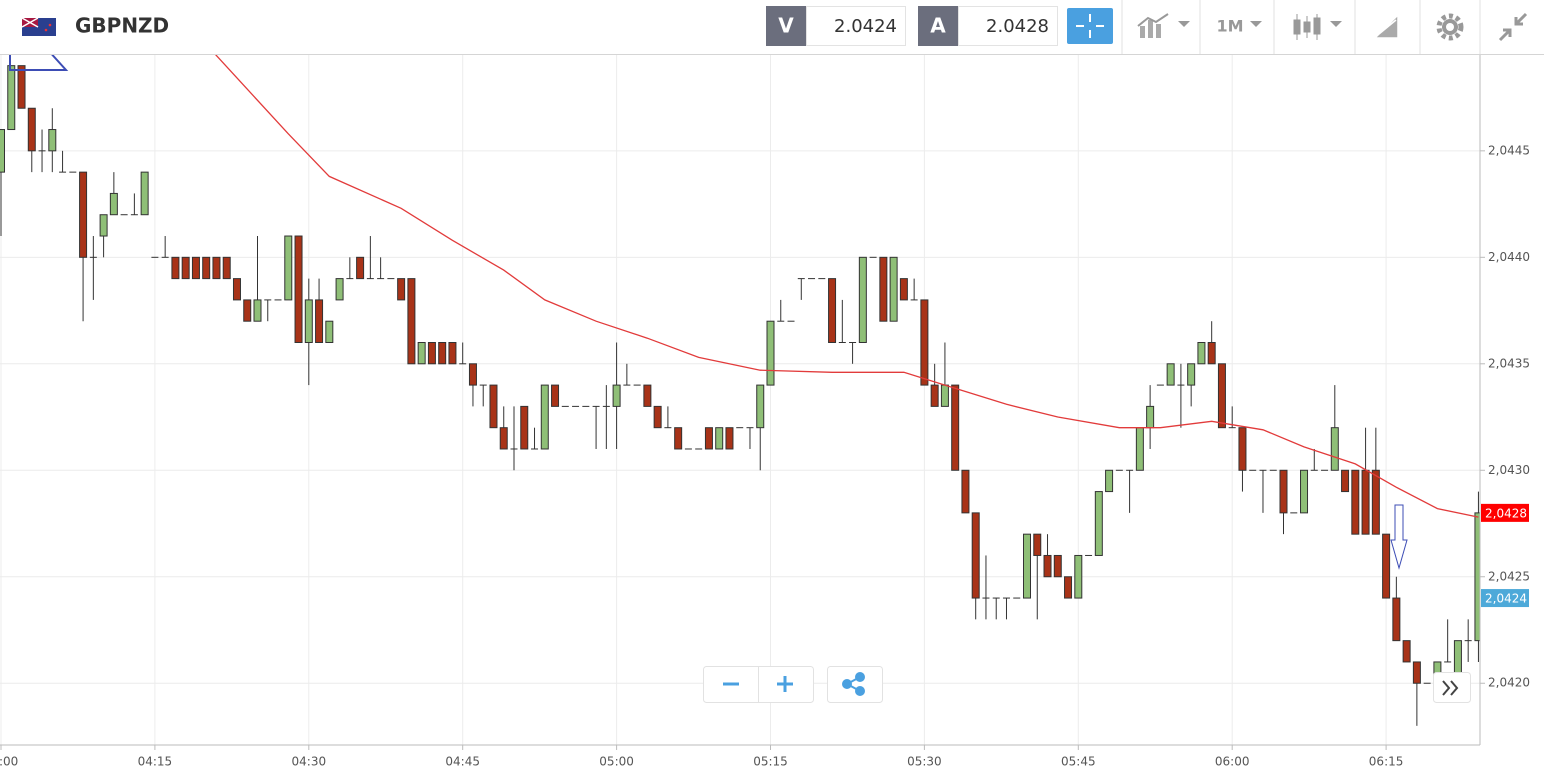 This screenshot has width=1544, height=783. Describe the element at coordinates (1087, 684) in the screenshot. I see `zoom-controls` at that location.